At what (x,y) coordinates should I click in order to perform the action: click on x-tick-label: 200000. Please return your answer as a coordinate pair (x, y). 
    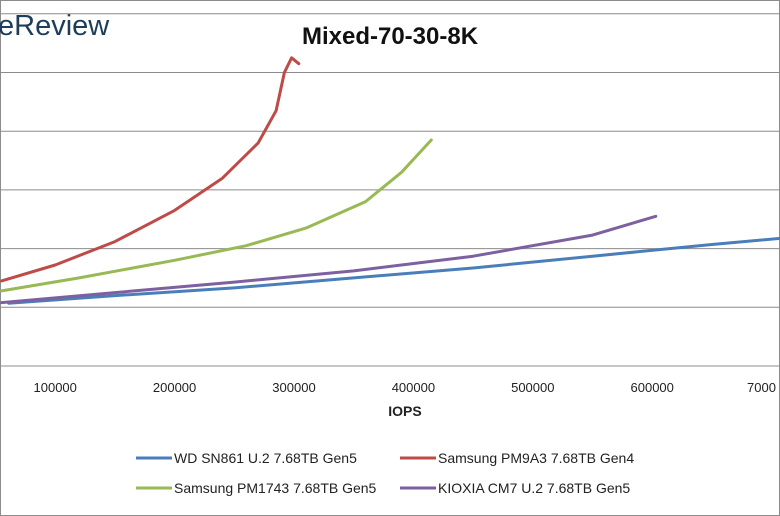
    Looking at the image, I should click on (174, 387).